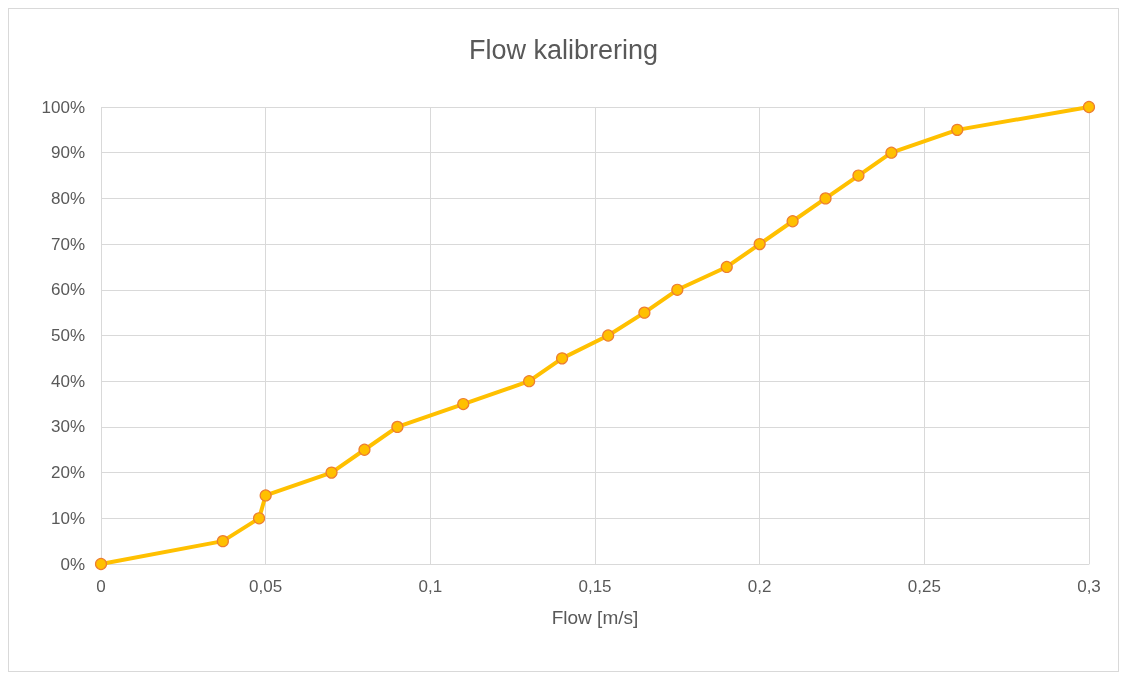  Describe the element at coordinates (63, 107) in the screenshot. I see `y-tick-label: 100%` at that location.